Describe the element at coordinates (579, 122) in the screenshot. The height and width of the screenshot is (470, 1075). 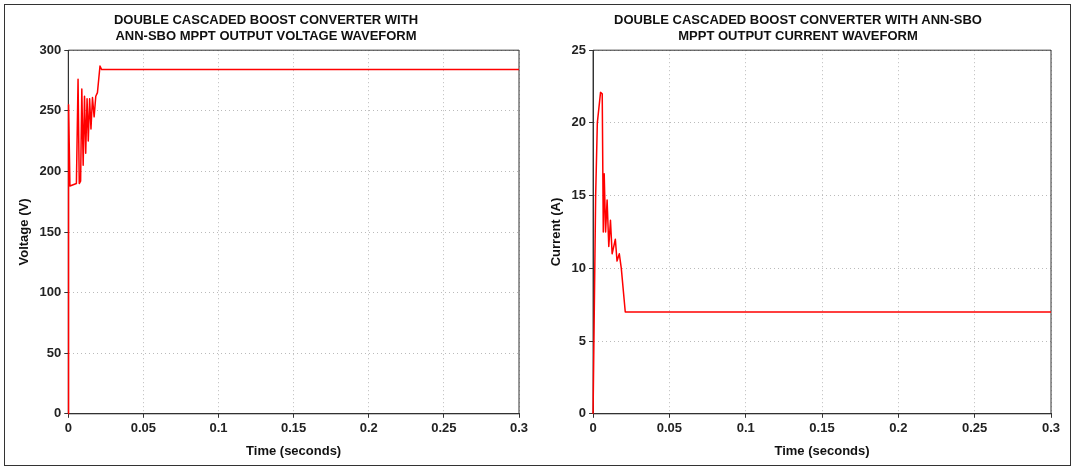
I see `y-tick-label: 20` at that location.